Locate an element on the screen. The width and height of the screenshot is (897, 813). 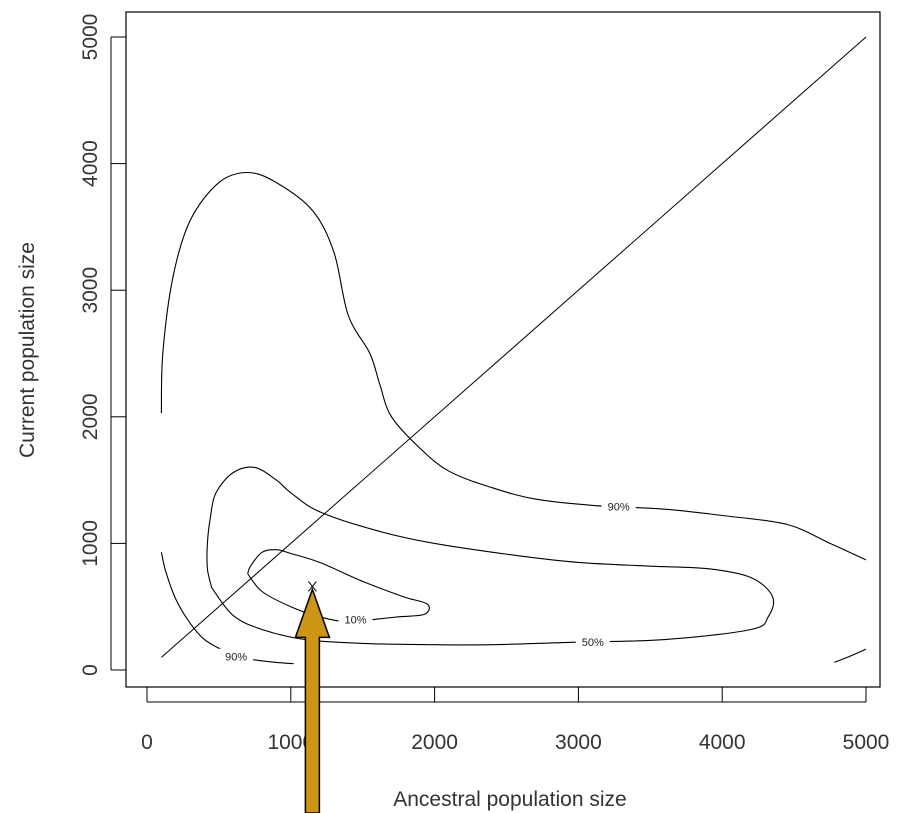
y-tick-label: 3000 is located at coordinates (90, 290).